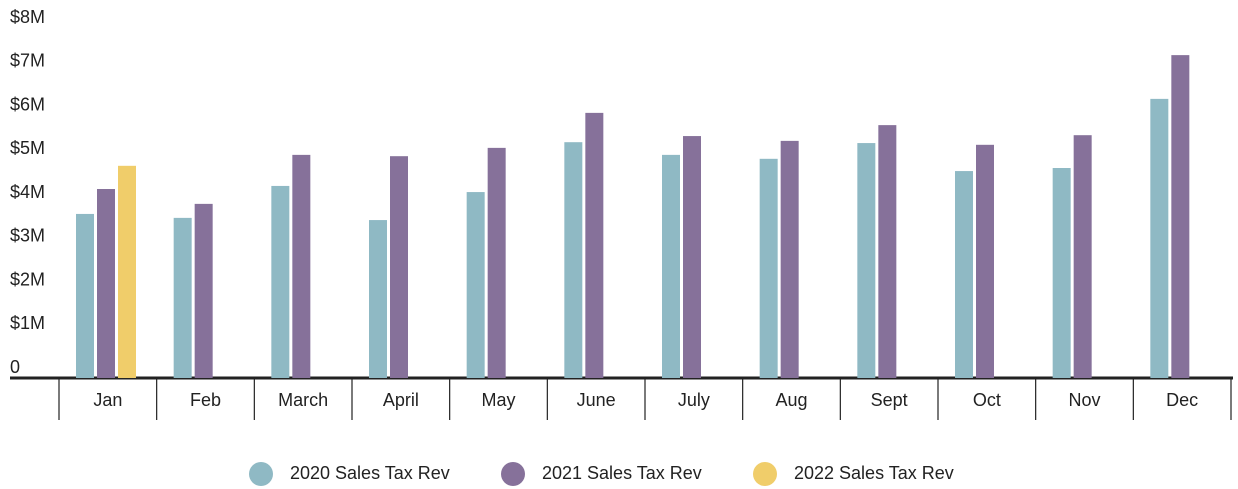 Image resolution: width=1238 pixels, height=489 pixels. What do you see at coordinates (987, 400) in the screenshot?
I see `x-tick-label: Oct` at bounding box center [987, 400].